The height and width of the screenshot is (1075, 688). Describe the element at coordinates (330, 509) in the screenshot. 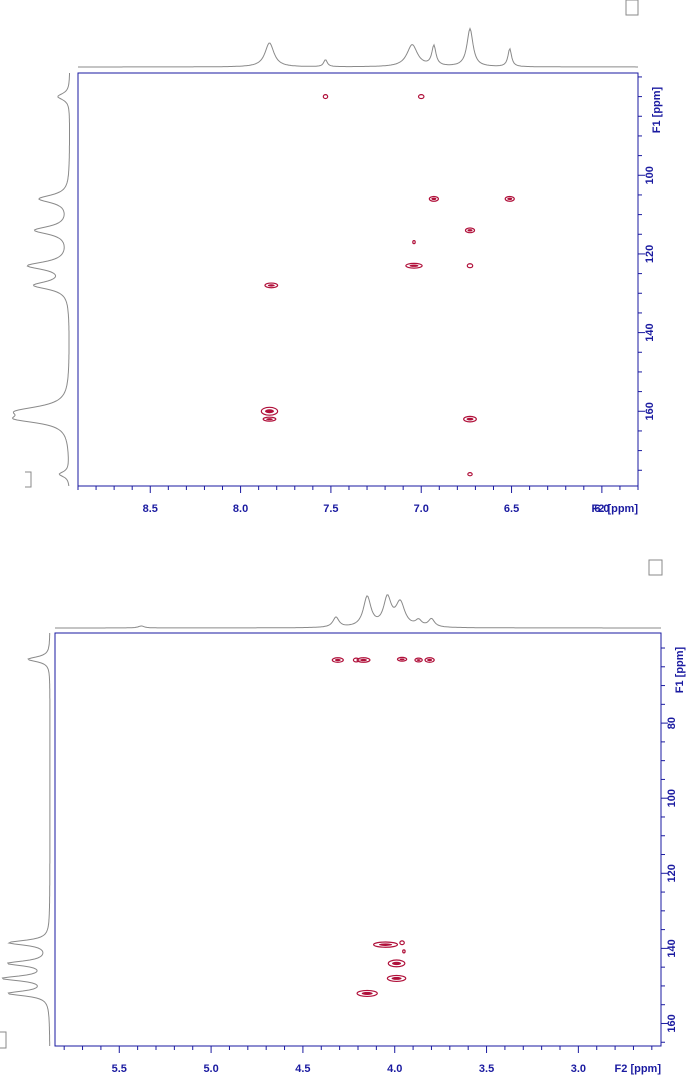

I see `x-tick-label: 7.5` at that location.